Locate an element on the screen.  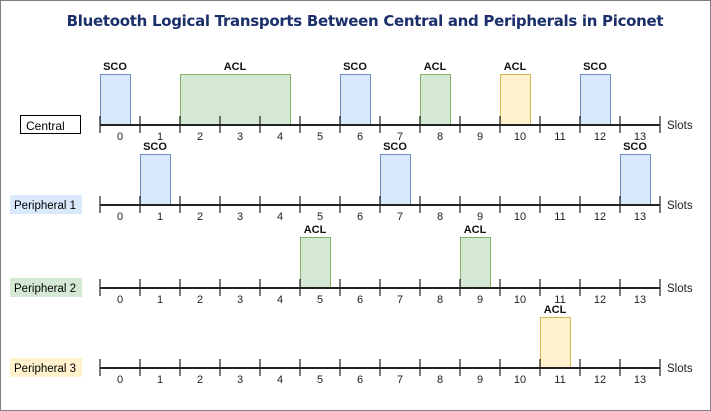
row-label: Peripheral 1 is located at coordinates (45, 206).